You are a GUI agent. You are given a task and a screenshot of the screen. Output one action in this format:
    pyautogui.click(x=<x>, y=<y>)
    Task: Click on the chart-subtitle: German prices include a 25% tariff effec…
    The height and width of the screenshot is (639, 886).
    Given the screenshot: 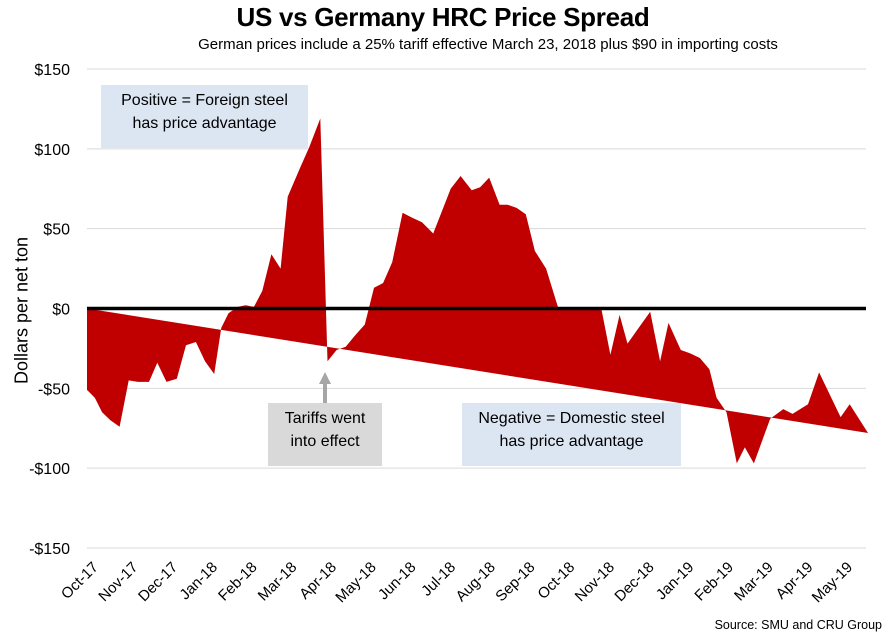 What is the action you would take?
    pyautogui.click(x=488, y=44)
    